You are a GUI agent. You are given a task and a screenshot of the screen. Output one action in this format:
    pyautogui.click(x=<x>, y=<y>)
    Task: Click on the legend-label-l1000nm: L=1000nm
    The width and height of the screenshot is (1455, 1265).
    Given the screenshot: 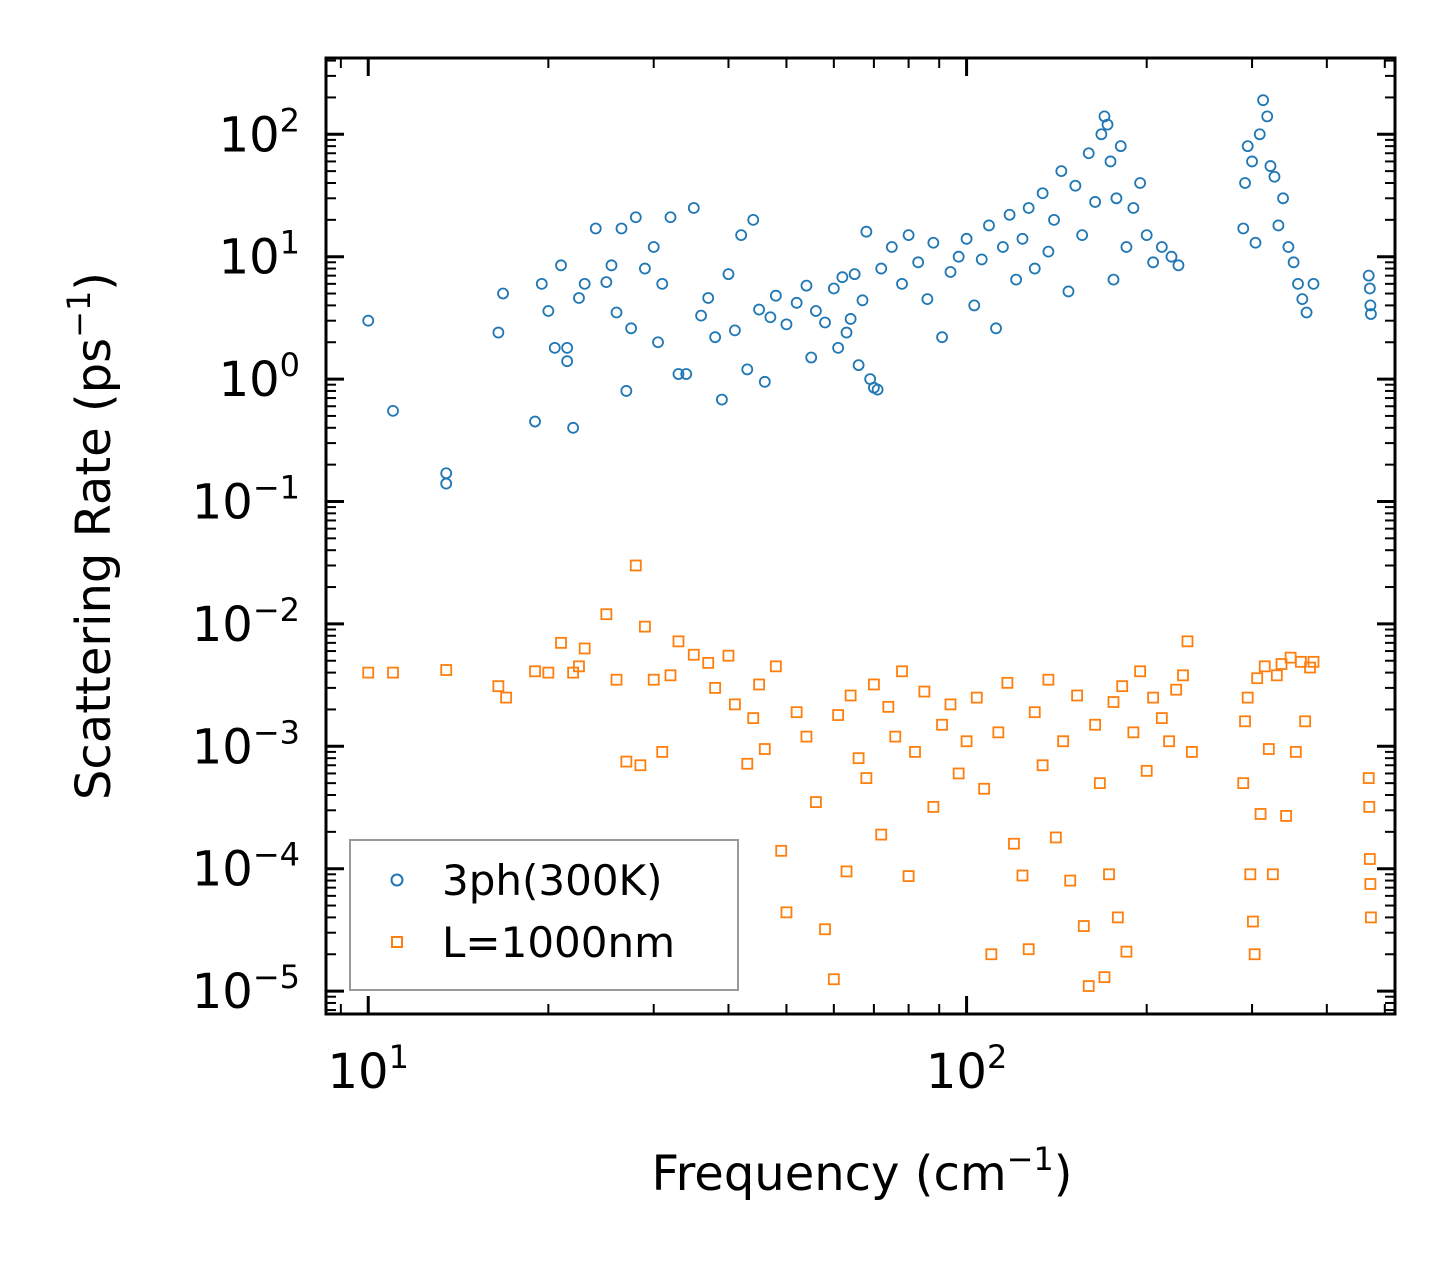 What is the action you would take?
    pyautogui.click(x=558, y=942)
    